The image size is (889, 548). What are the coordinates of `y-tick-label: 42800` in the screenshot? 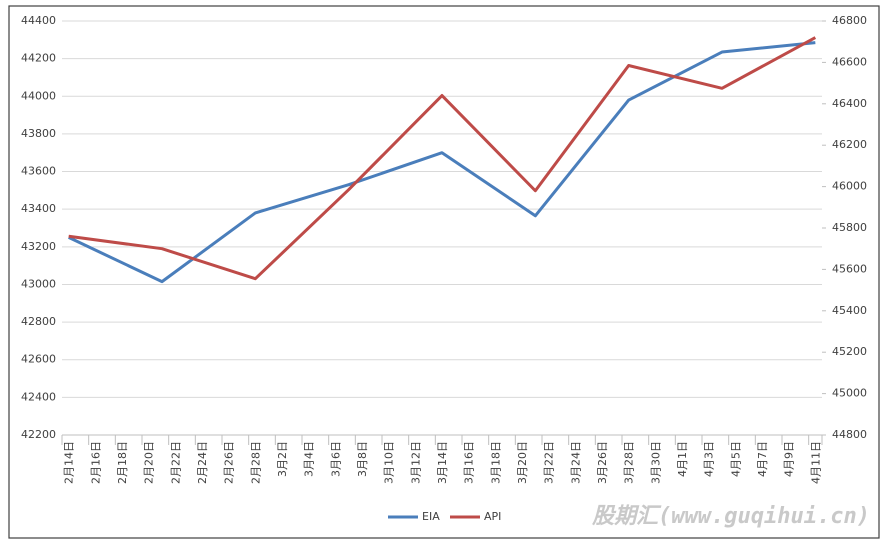 It's located at (38, 321).